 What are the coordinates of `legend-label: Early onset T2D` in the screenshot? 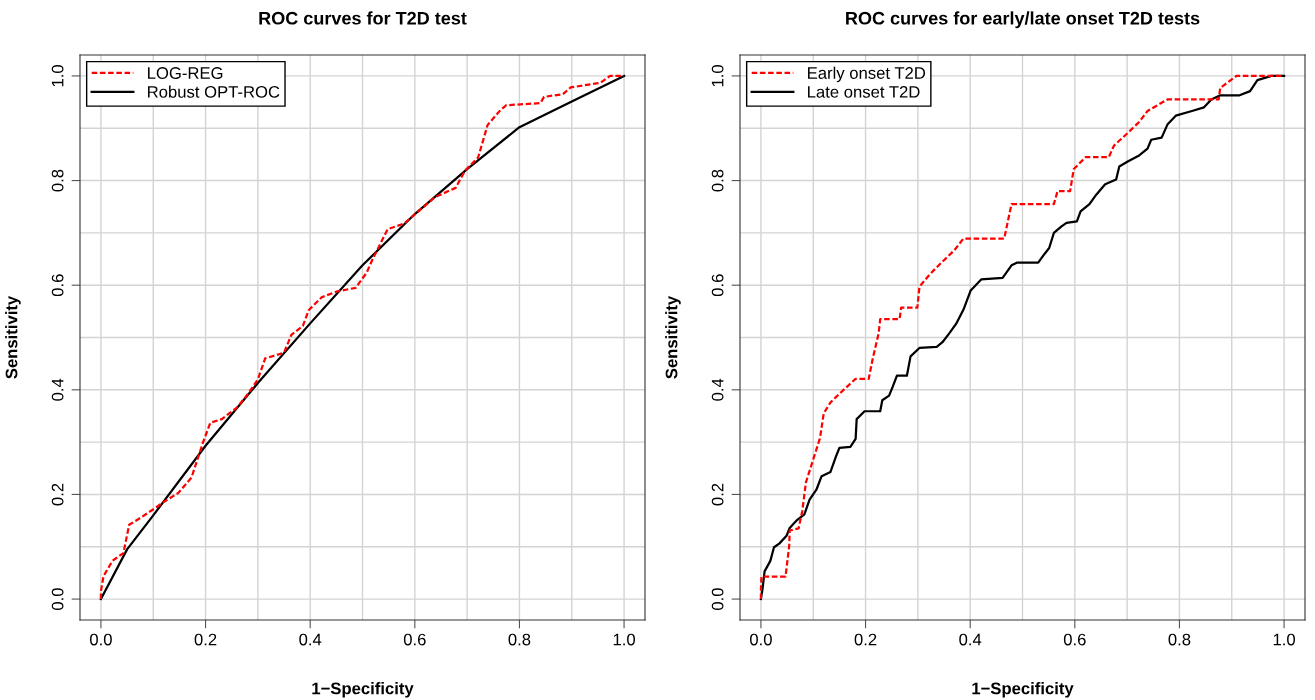 It's located at (867, 74).